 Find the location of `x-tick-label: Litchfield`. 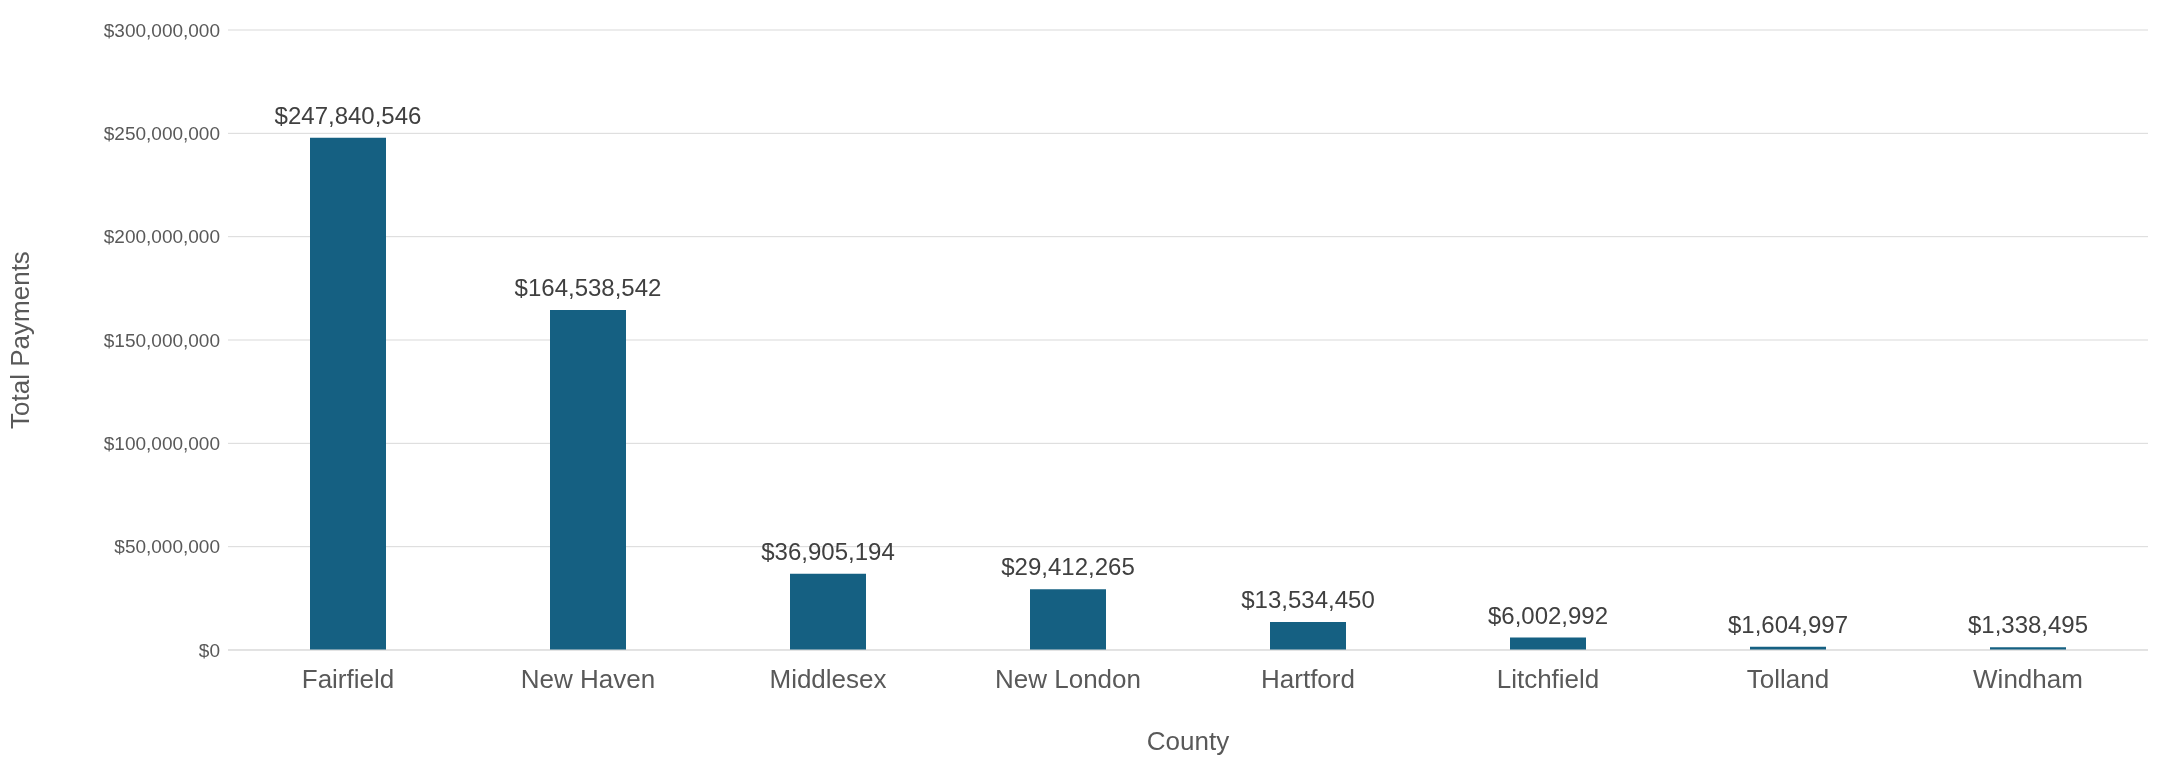

x-tick-label: Litchfield is located at coordinates (1548, 679).